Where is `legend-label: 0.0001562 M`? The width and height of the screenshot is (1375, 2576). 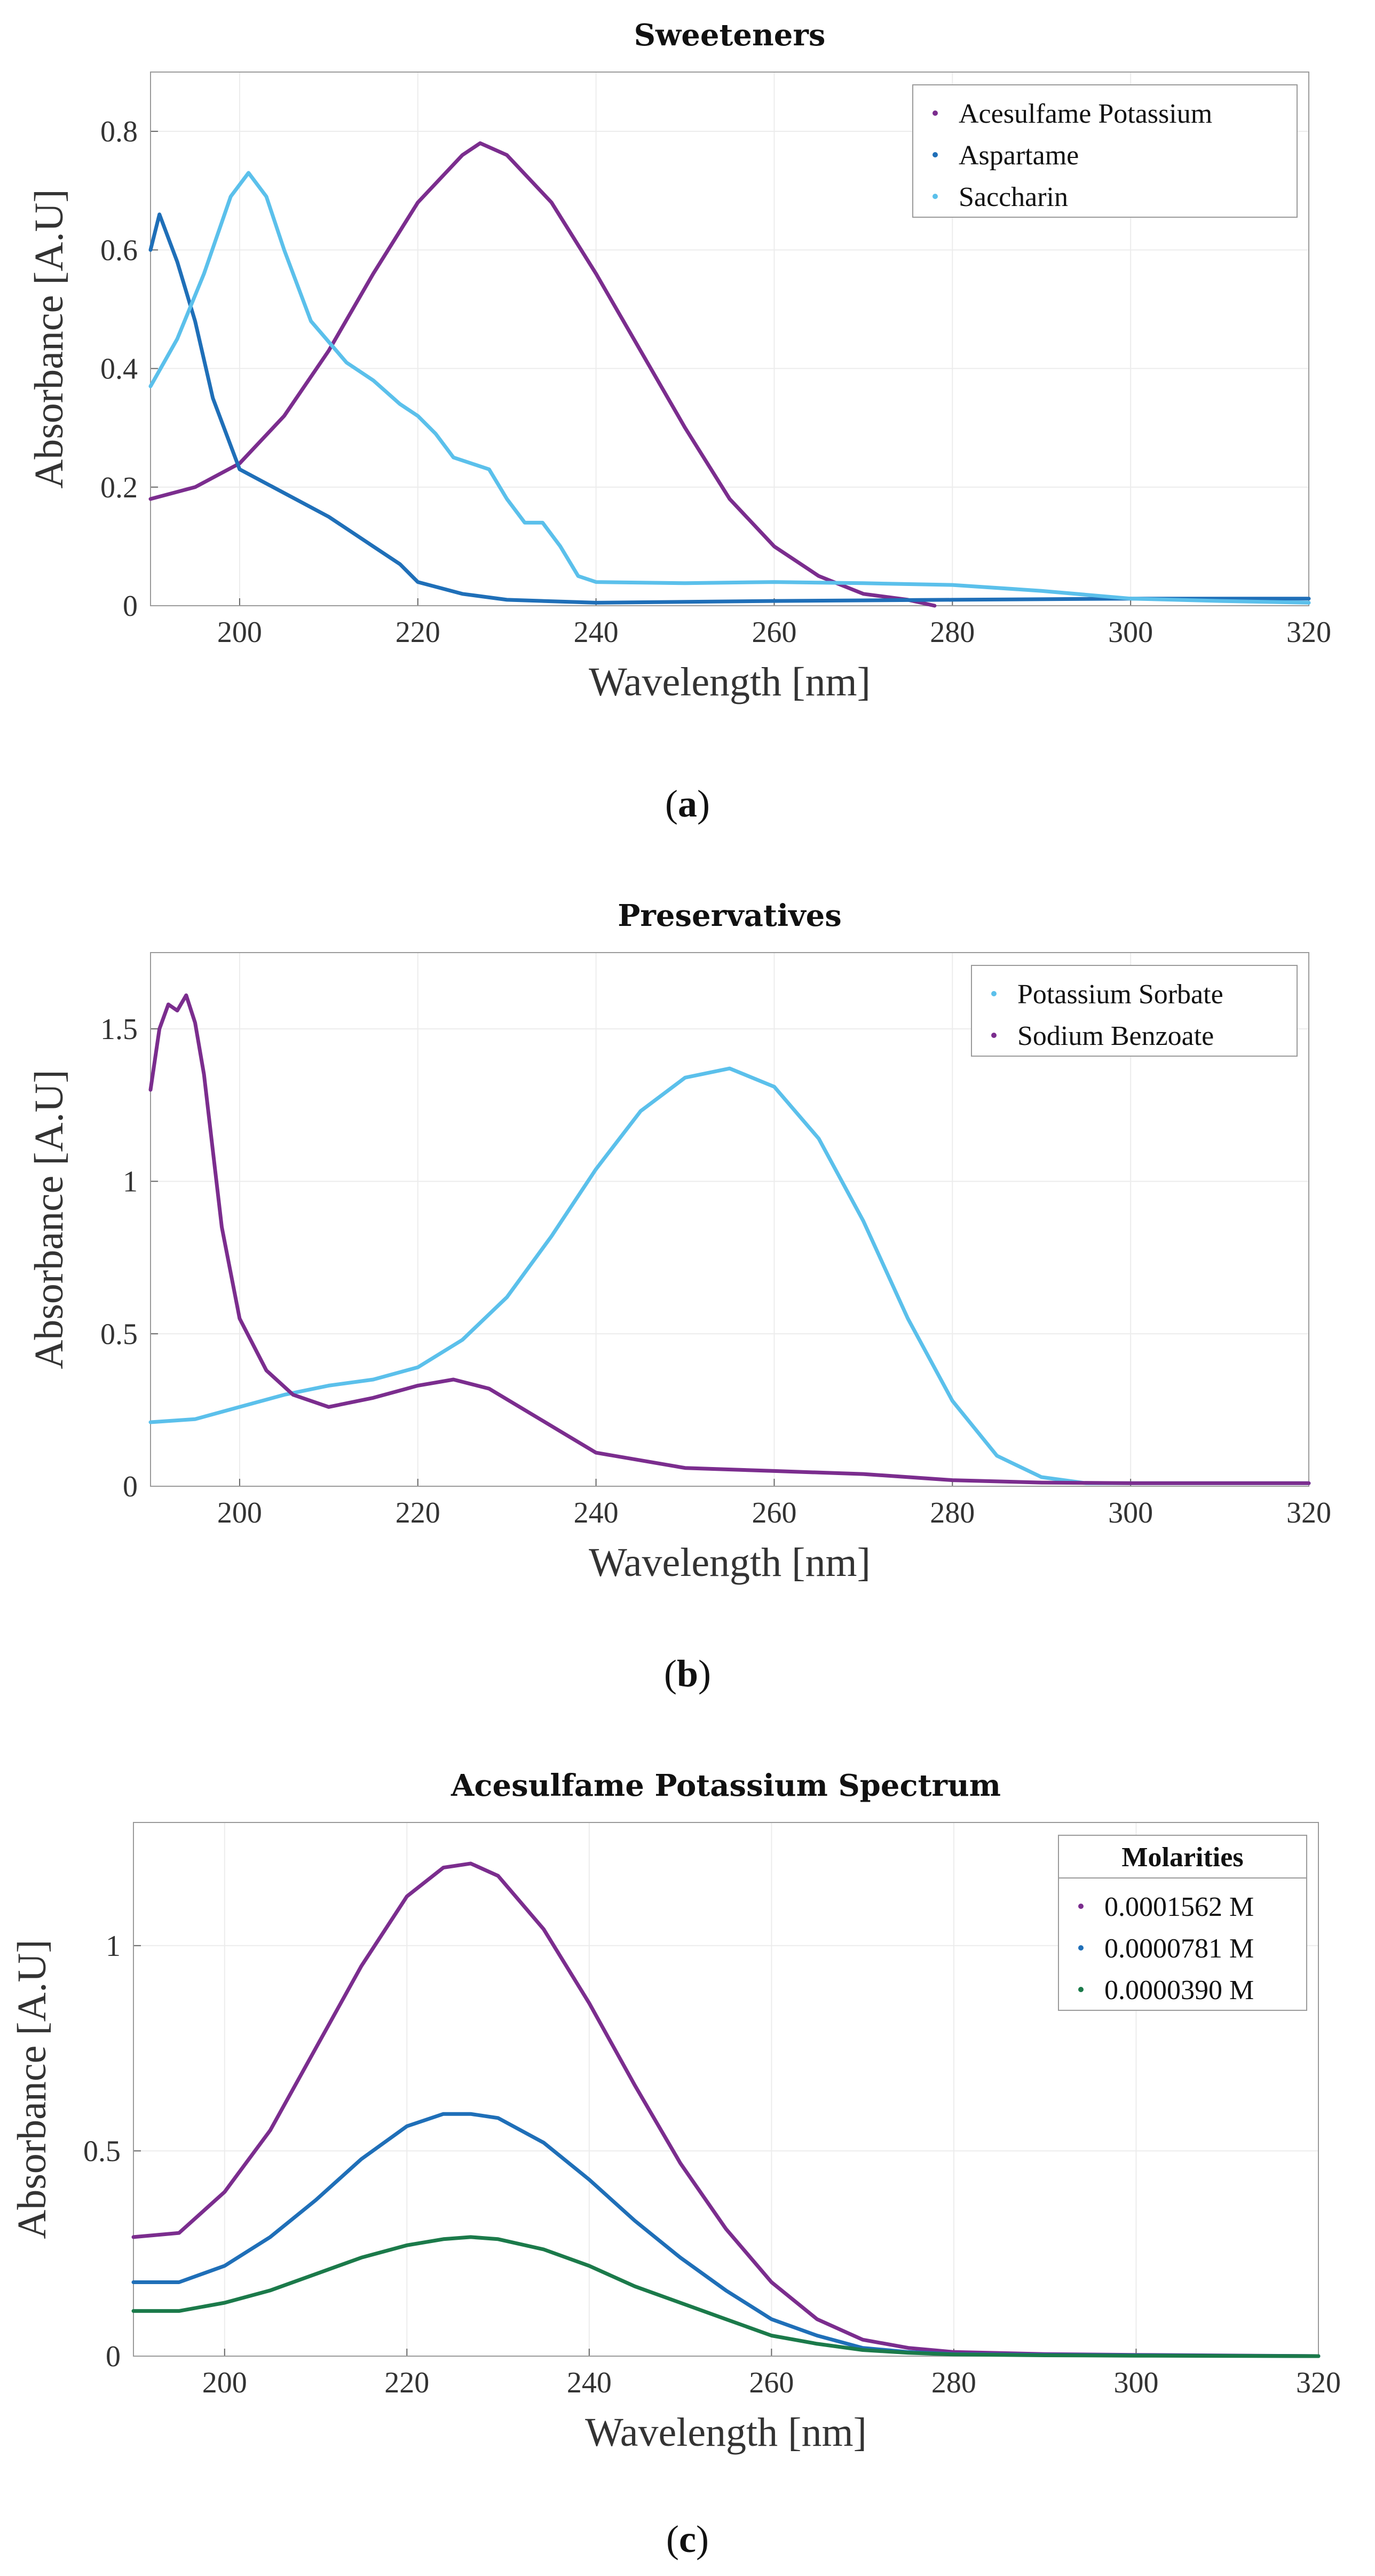 legend-label: 0.0001562 M is located at coordinates (1179, 1907).